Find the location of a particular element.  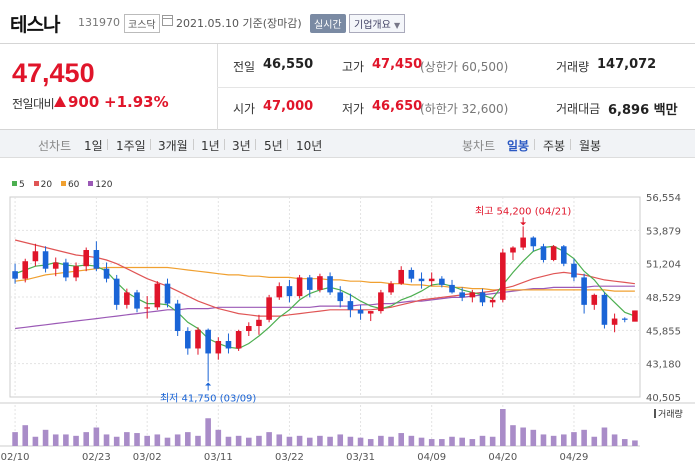

company-overview-label: 기업개요 is located at coordinates (372, 25).